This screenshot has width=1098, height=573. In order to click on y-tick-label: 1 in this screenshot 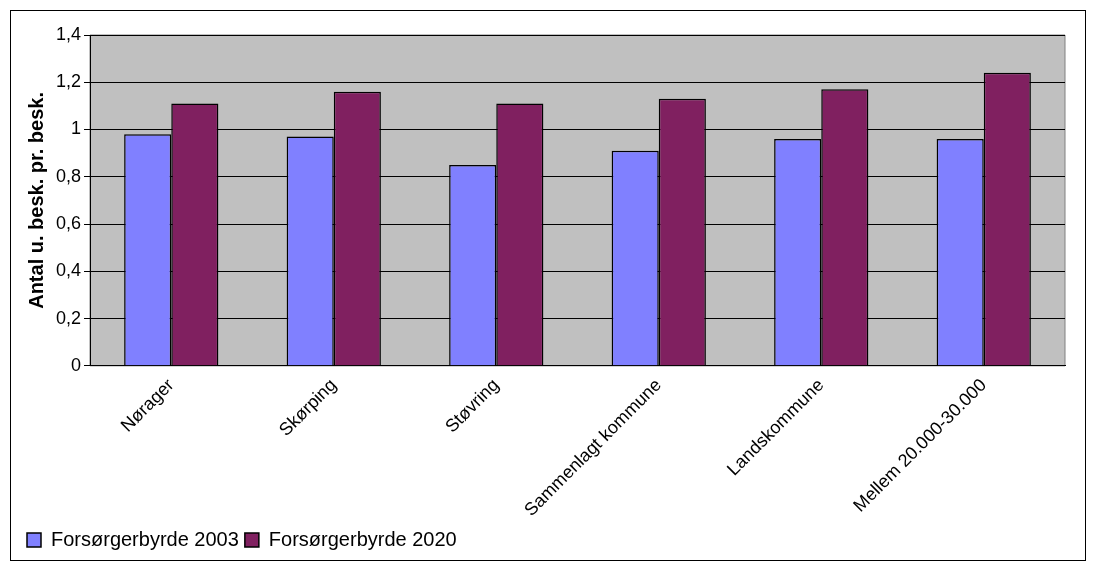, I will do `click(76, 128)`.